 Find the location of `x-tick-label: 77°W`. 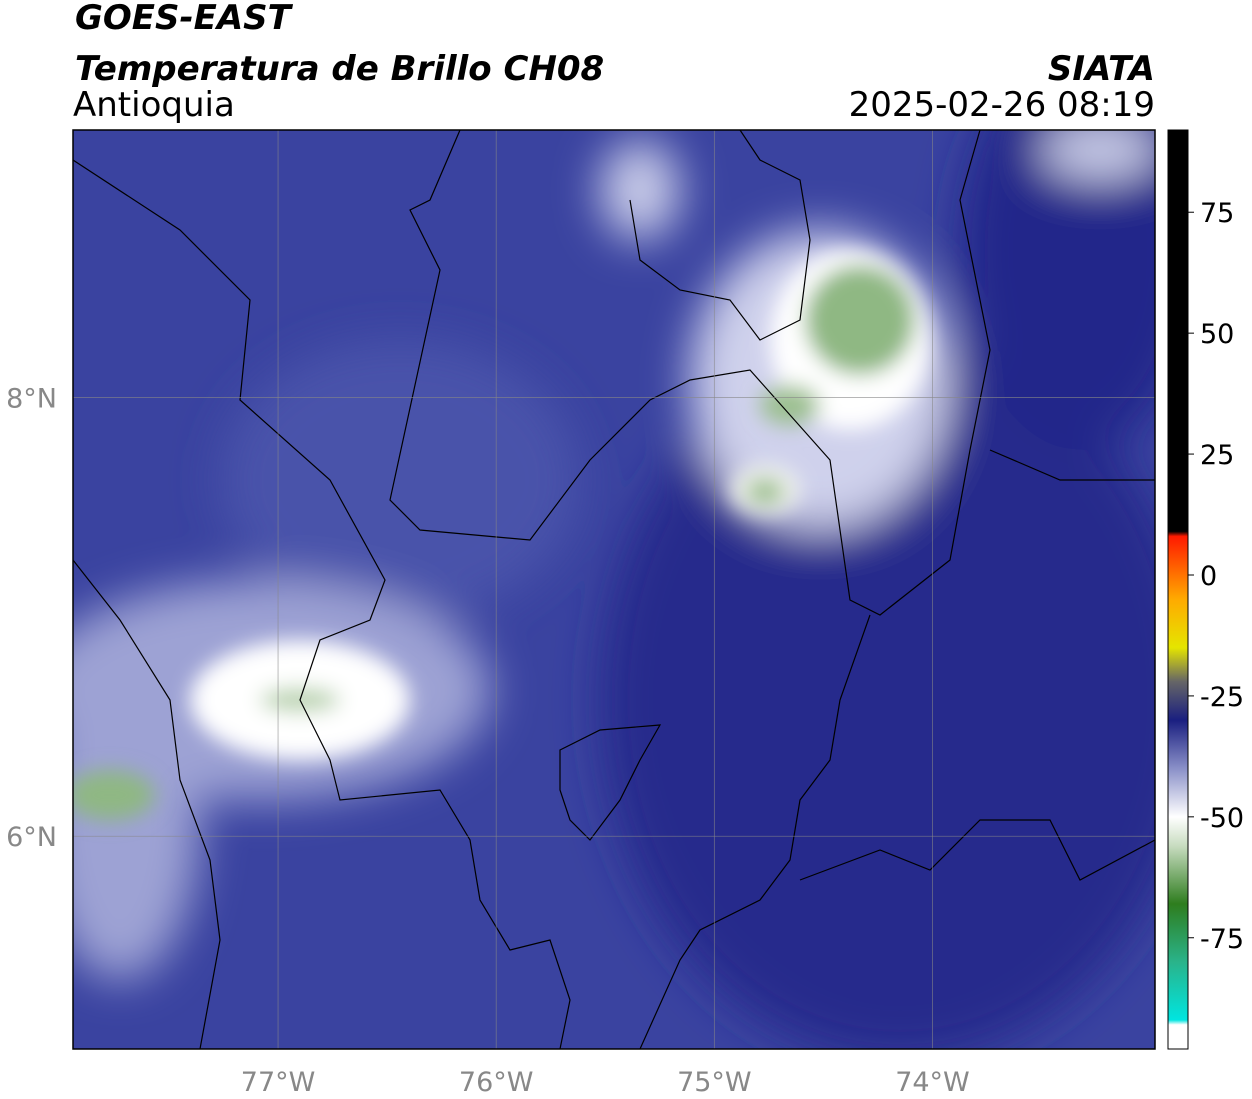

x-tick-label: 77°W is located at coordinates (278, 1082).